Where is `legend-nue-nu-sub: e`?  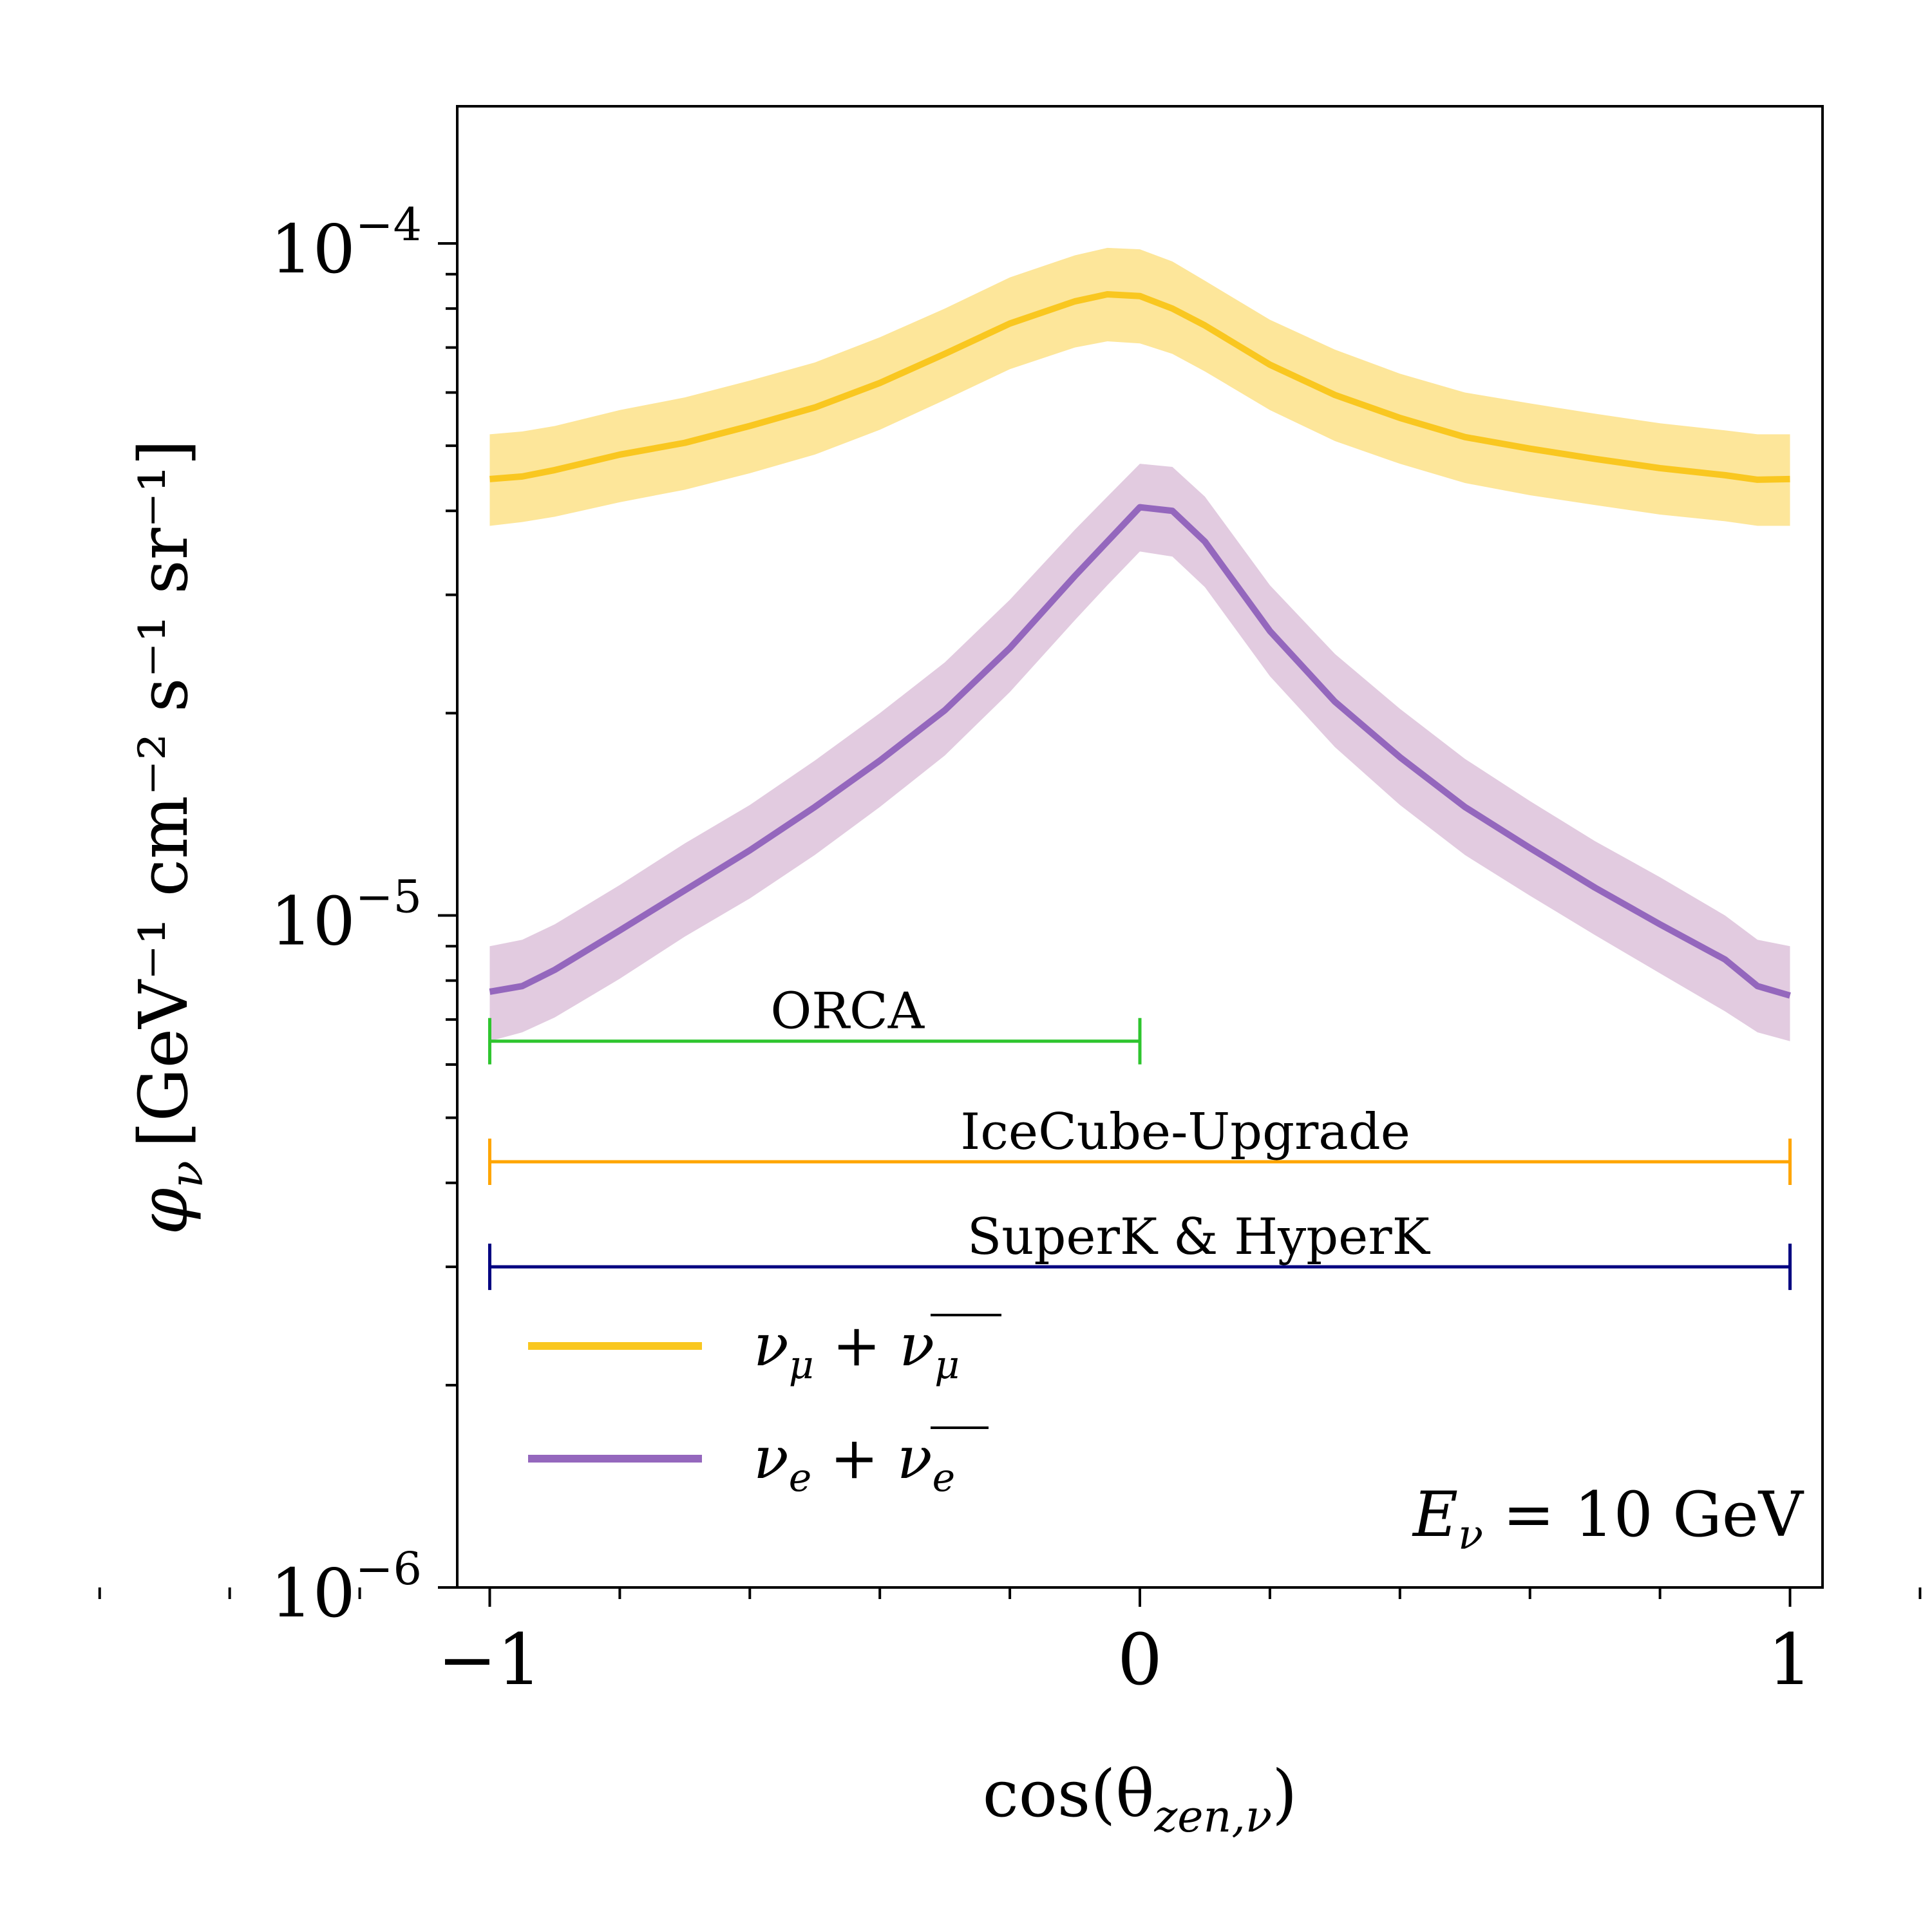 legend-nue-nu-sub: e is located at coordinates (801, 1478).